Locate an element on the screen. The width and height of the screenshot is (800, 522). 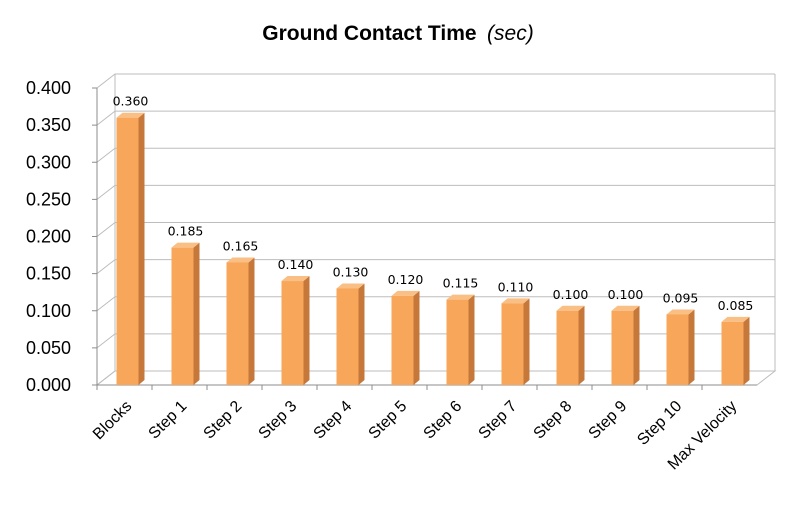
data-label: 0.185 is located at coordinates (186, 231).